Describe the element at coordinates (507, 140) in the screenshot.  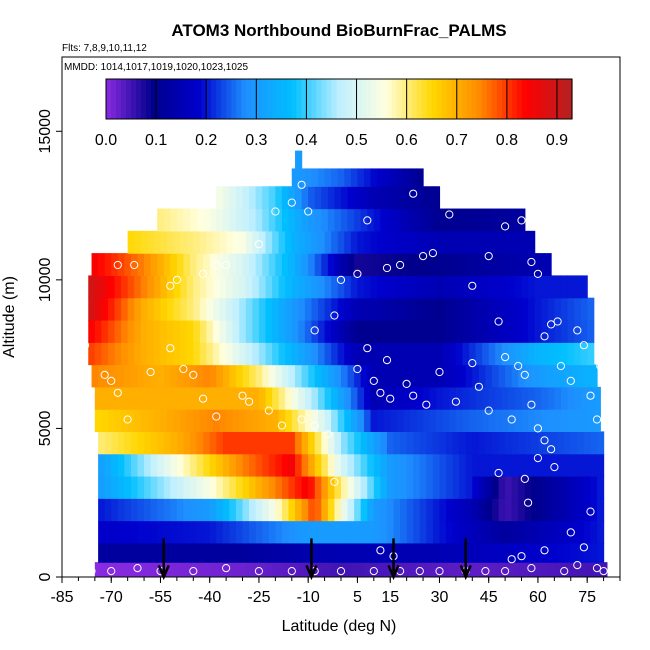
I see `colorbar-tick-label: 0.8` at that location.